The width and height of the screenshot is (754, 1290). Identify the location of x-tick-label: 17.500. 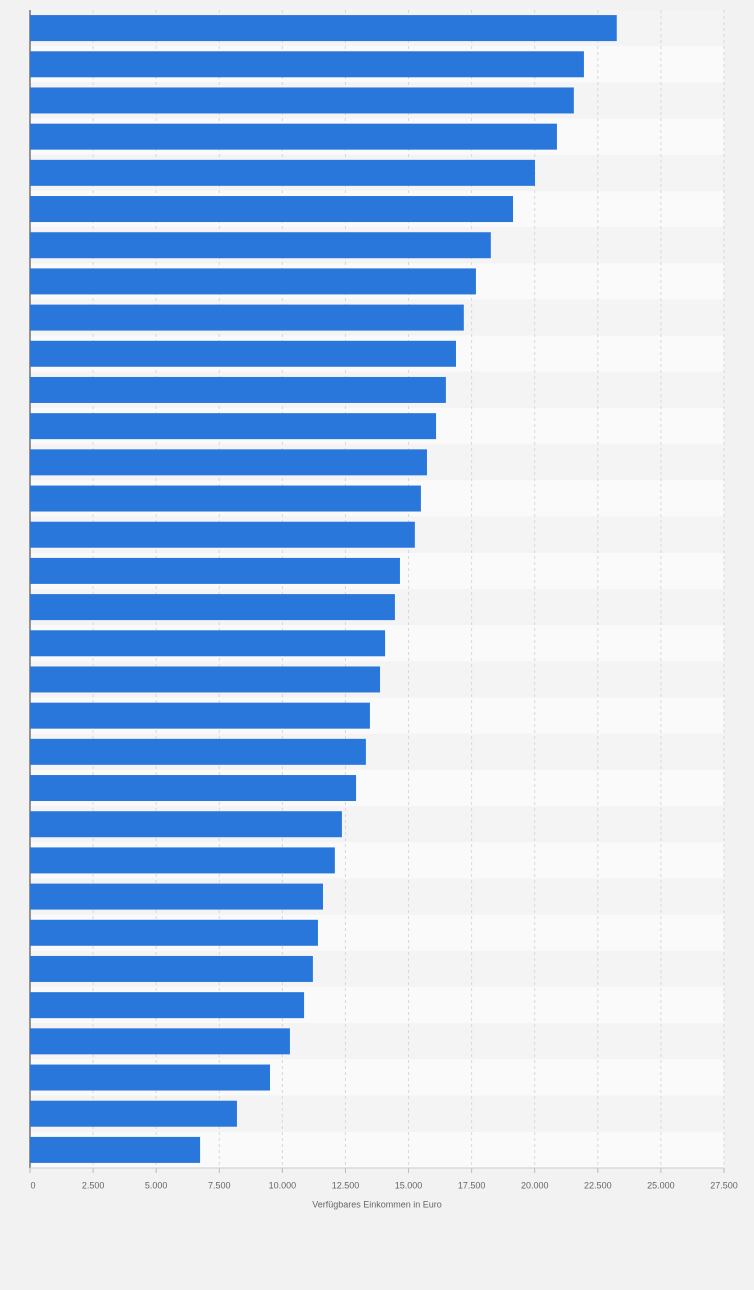
(472, 1185).